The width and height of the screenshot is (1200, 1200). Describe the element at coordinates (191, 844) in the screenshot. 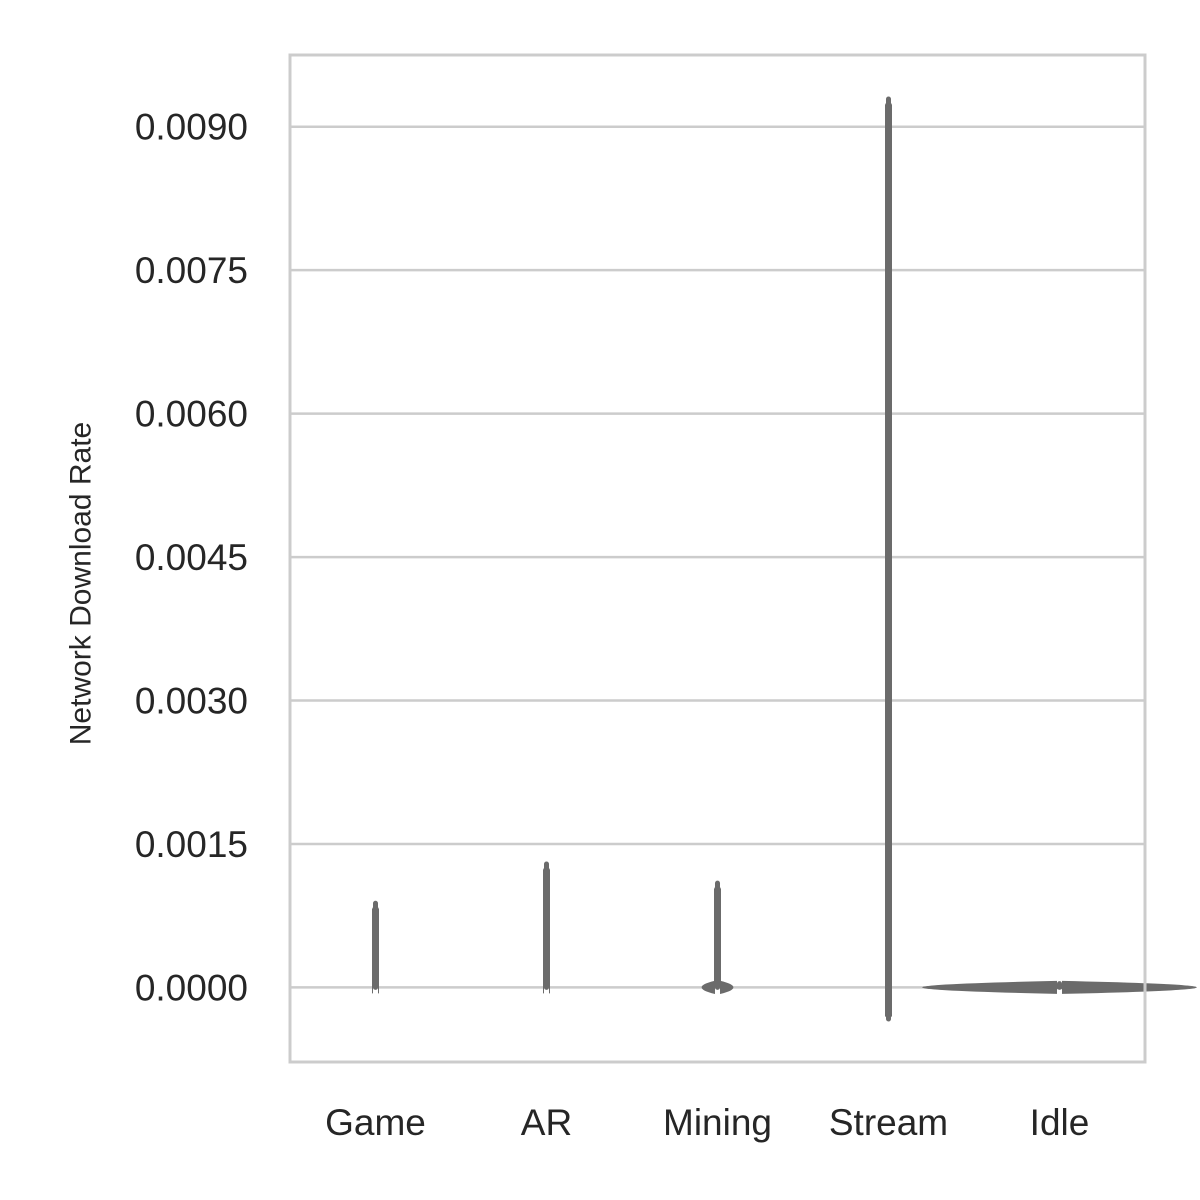

I see `y-tick-label: 0.0015` at that location.